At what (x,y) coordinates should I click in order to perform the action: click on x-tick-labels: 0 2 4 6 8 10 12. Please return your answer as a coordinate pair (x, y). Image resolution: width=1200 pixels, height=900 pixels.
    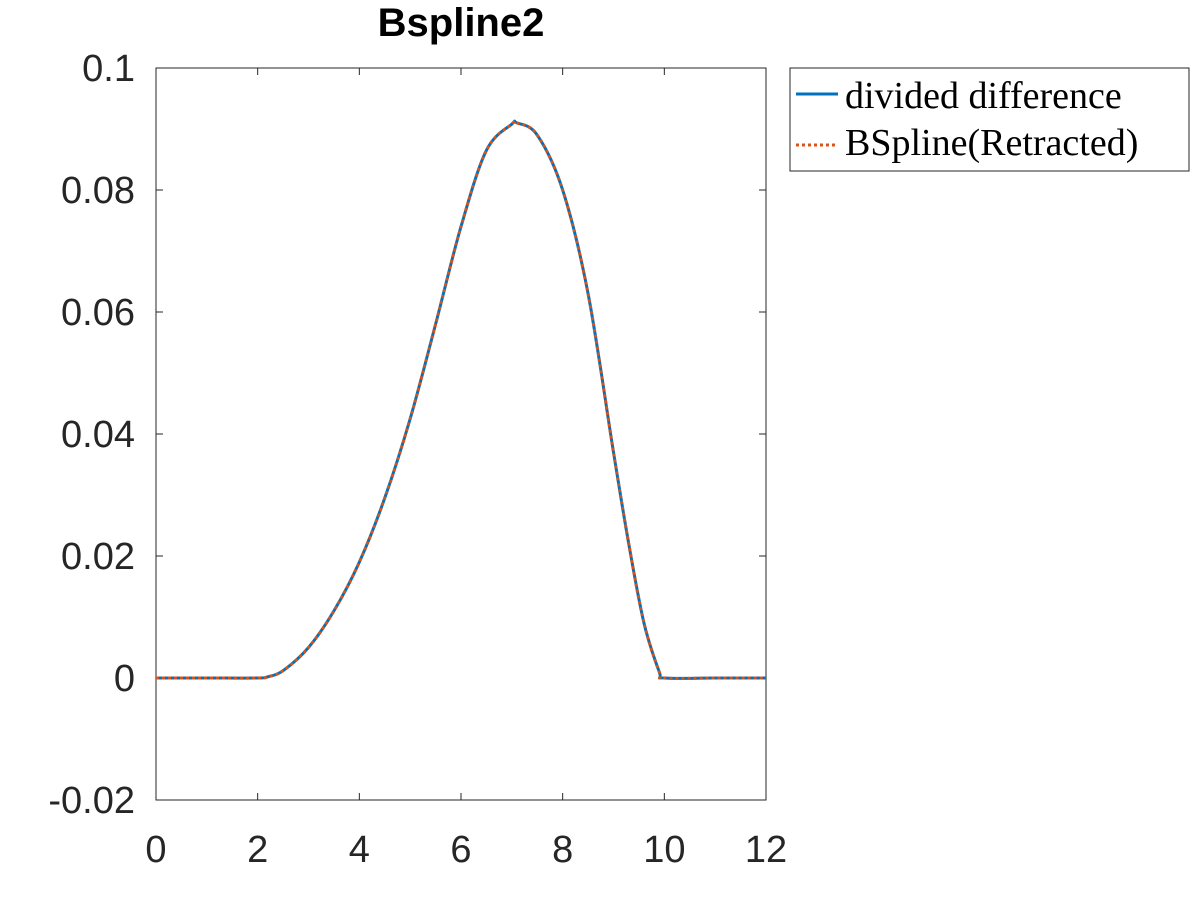
    Looking at the image, I should click on (466, 850).